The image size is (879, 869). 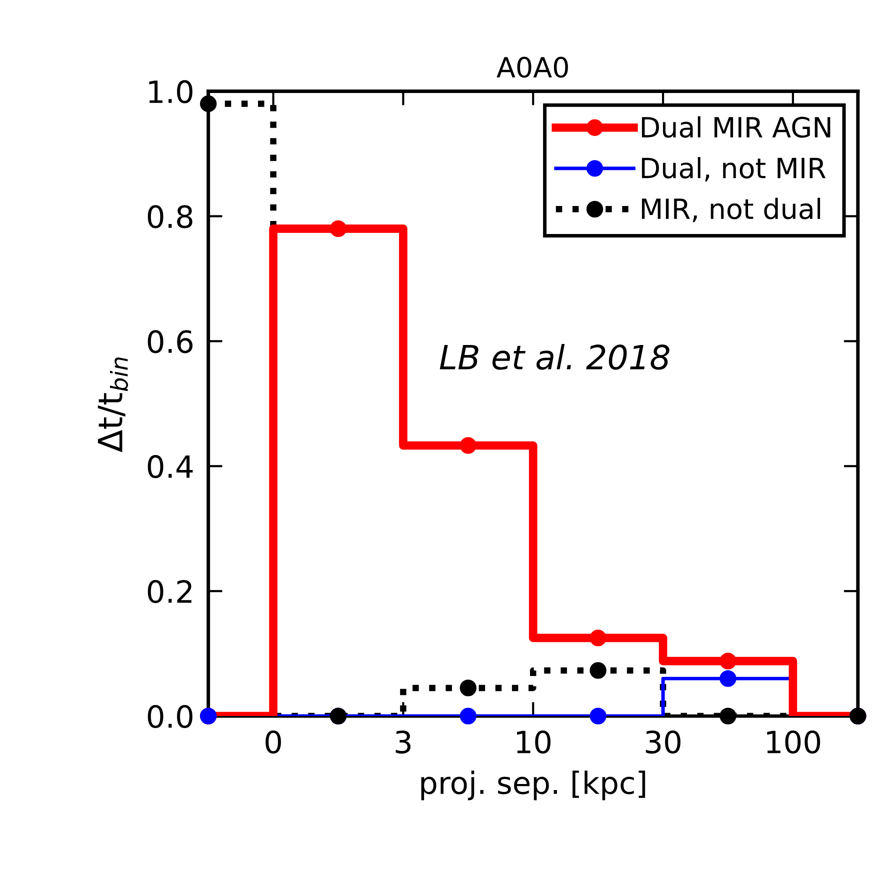 What do you see at coordinates (736, 127) in the screenshot?
I see `legend-label: Dual MIR AGN` at bounding box center [736, 127].